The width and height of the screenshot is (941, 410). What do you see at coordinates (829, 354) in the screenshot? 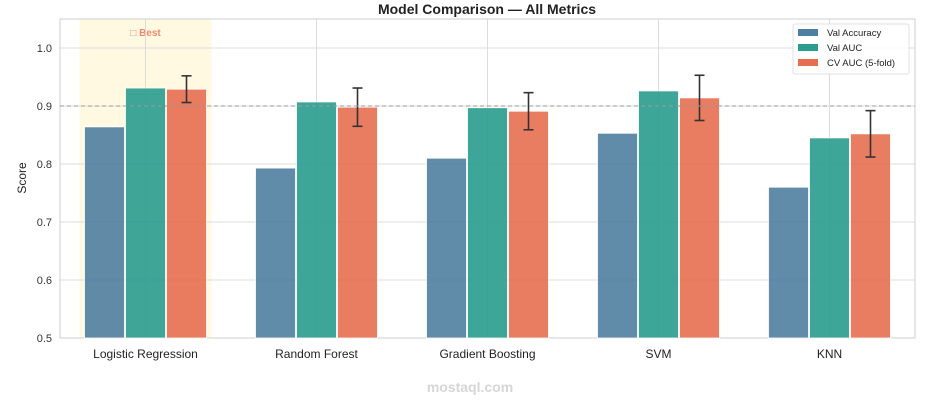
I see `x-tick-label: KNN` at bounding box center [829, 354].